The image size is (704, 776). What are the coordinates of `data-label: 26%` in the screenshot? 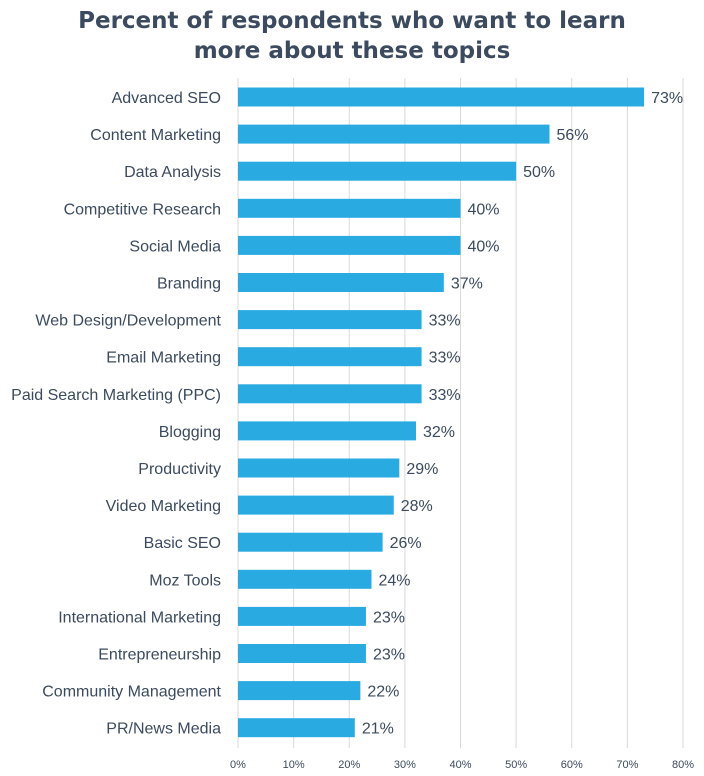 It's located at (406, 543).